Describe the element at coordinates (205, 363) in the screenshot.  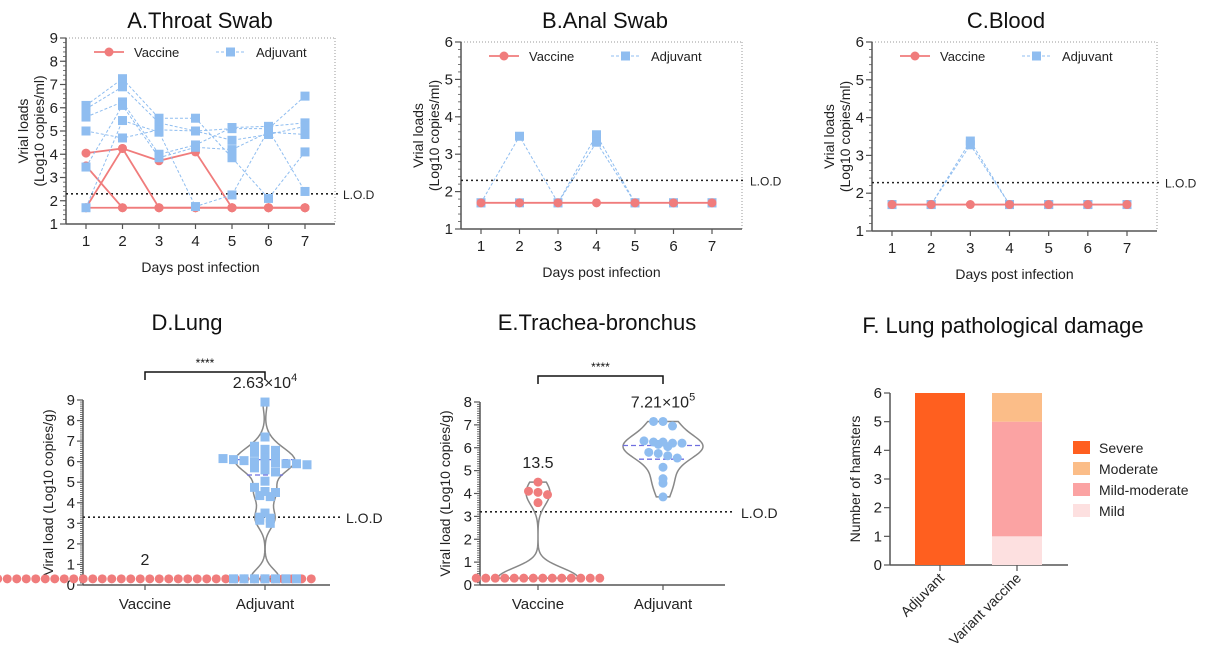
I see `significance-label: ****` at that location.